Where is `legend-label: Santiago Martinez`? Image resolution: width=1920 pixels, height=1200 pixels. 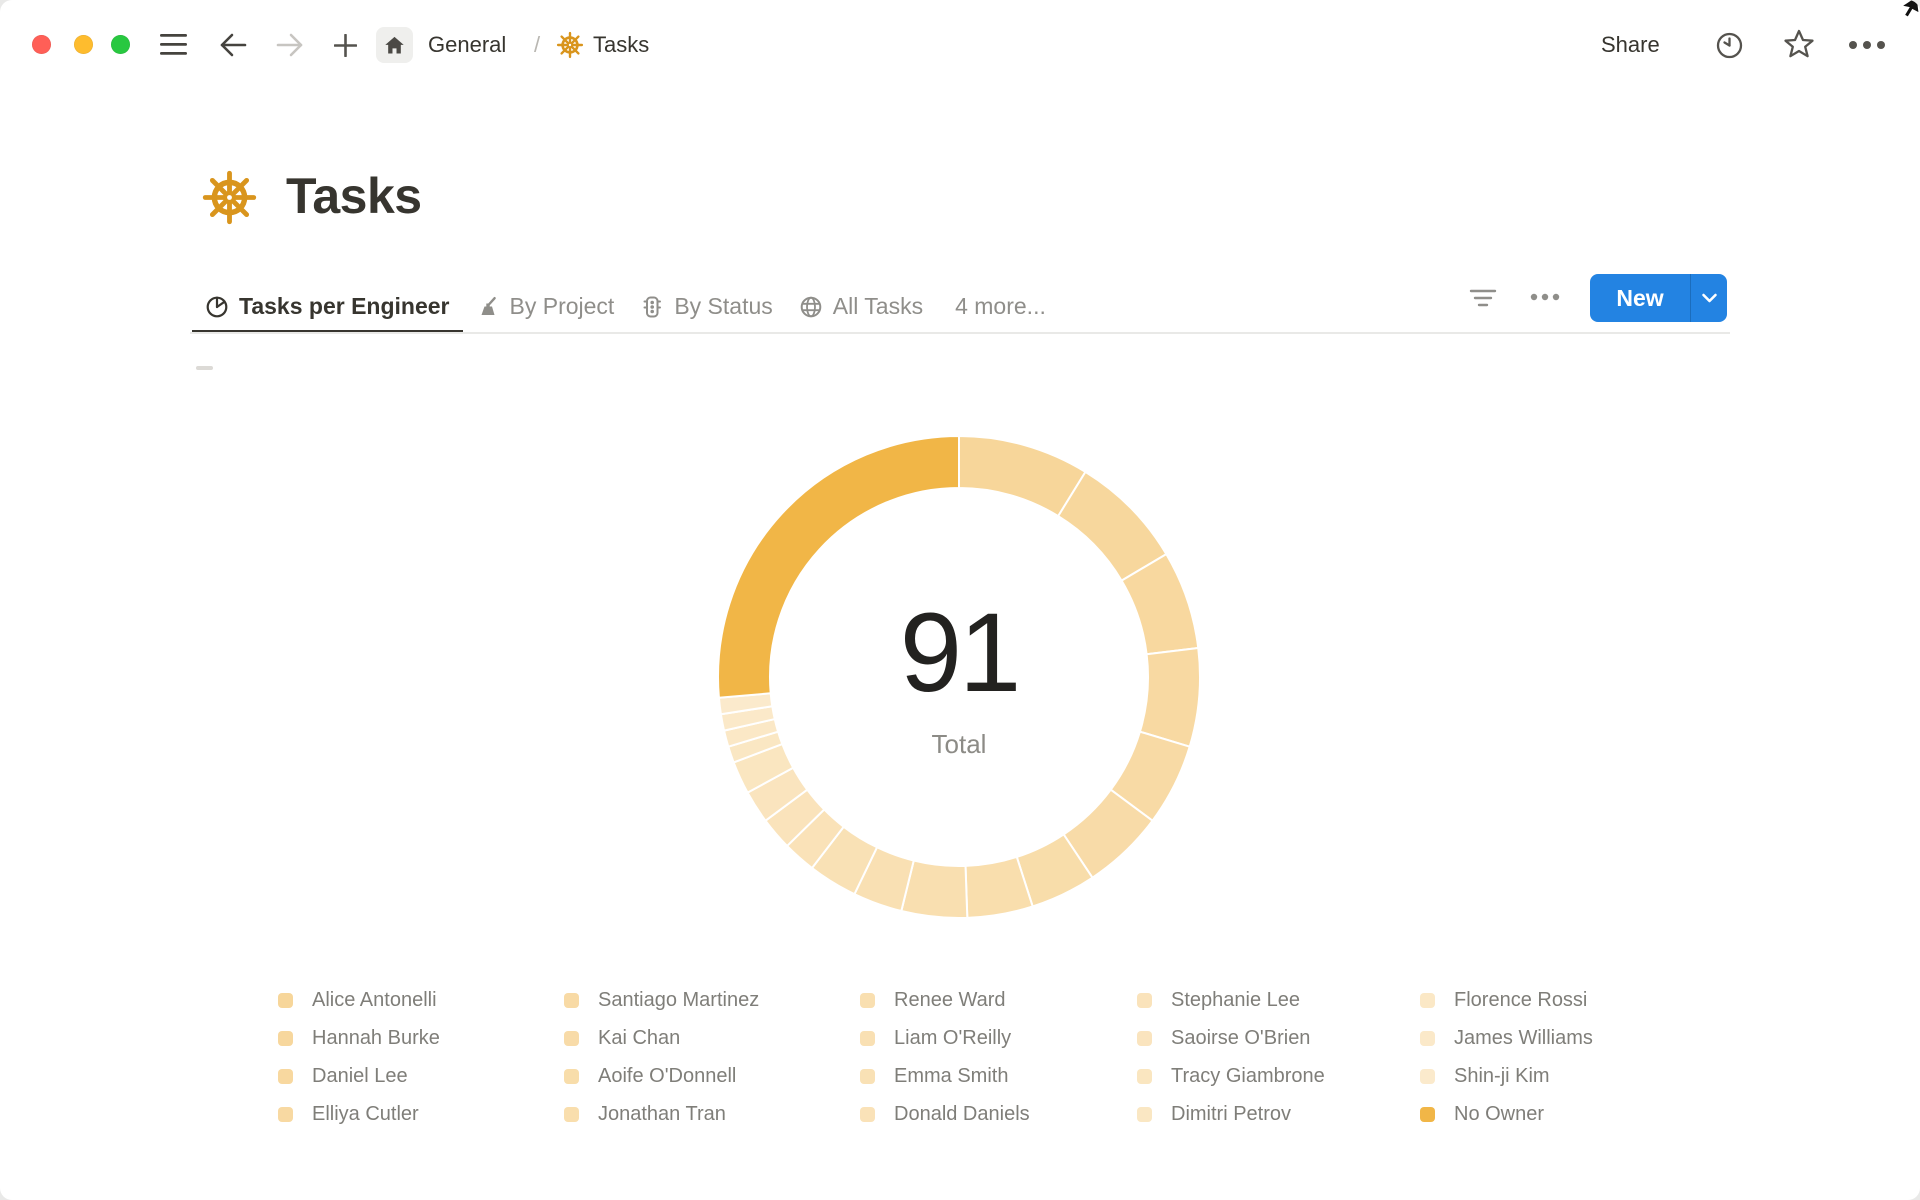
legend-label: Santiago Martinez is located at coordinates (679, 999).